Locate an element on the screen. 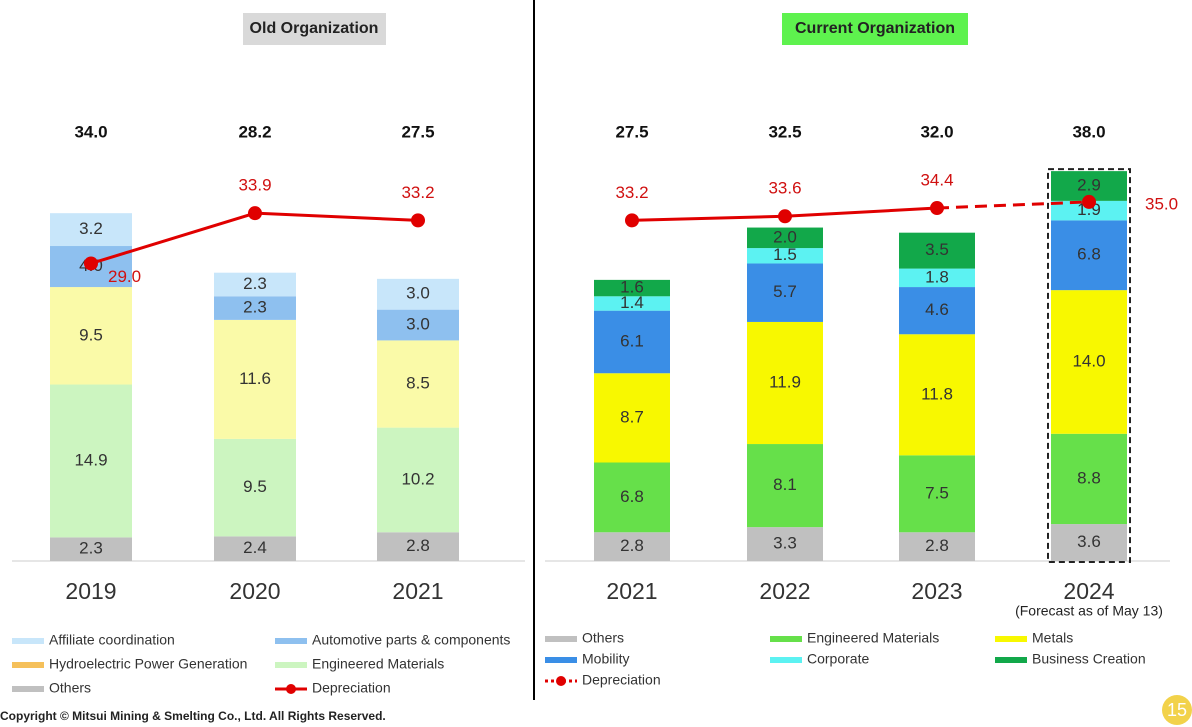 The height and width of the screenshot is (727, 1192). total-label: 38.0 is located at coordinates (1088, 131).